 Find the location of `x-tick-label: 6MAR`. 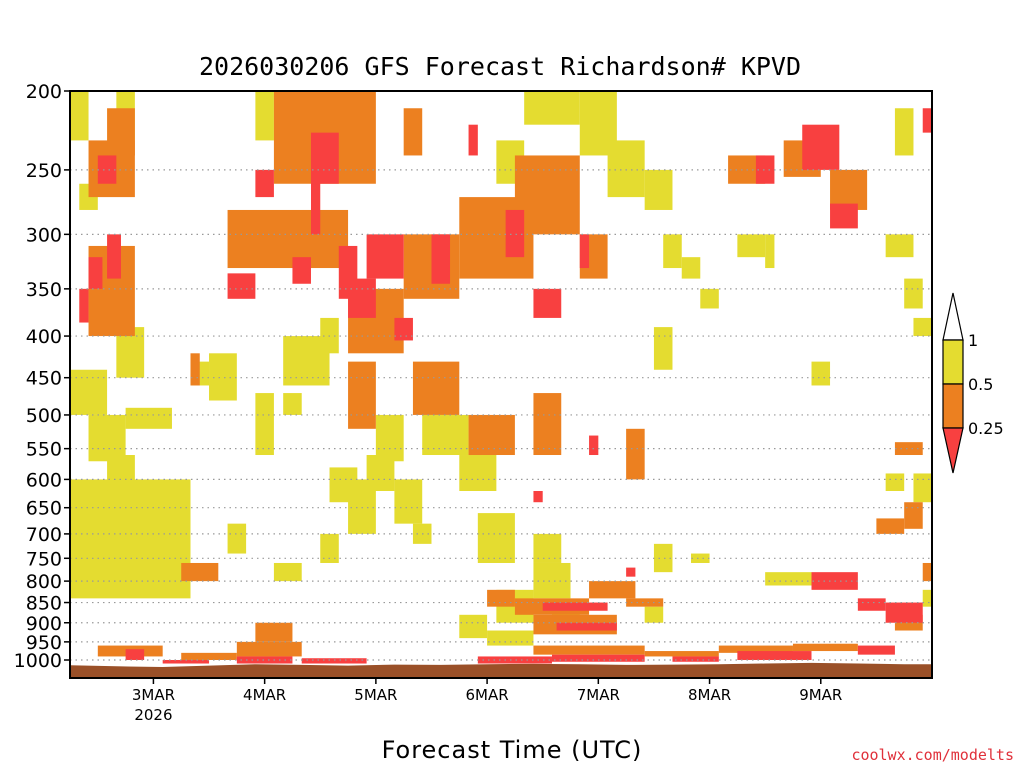

x-tick-label: 6MAR is located at coordinates (487, 695).